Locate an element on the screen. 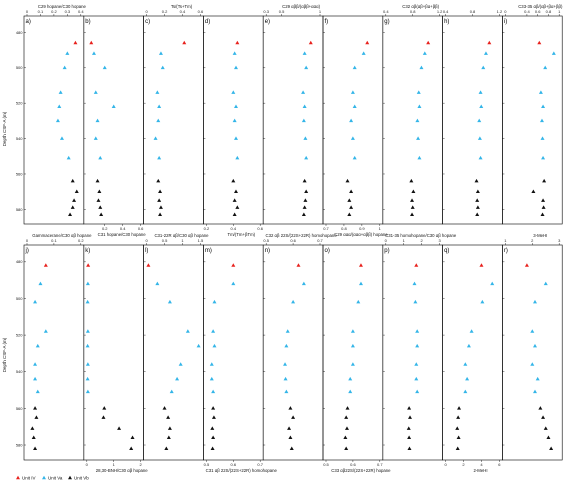  x-tick-label: 2 is located at coordinates (140, 464).